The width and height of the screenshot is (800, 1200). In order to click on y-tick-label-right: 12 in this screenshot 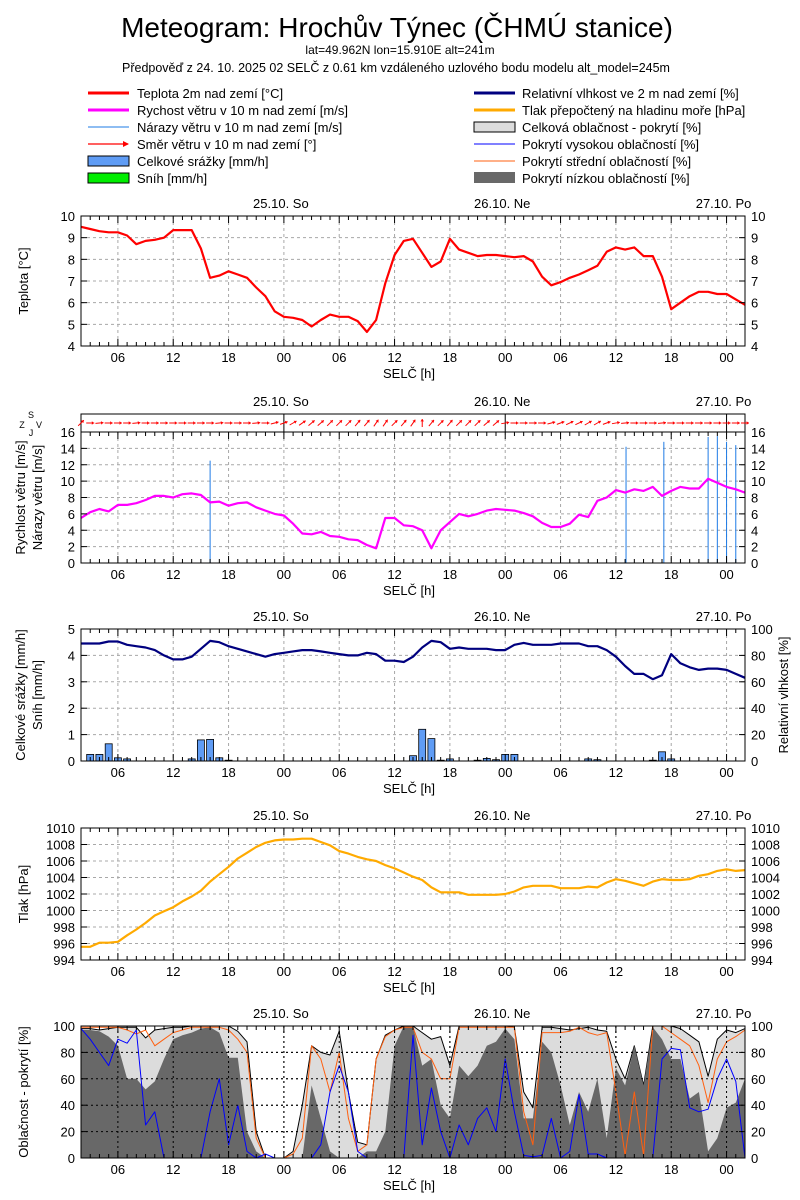, I will do `click(758, 465)`.